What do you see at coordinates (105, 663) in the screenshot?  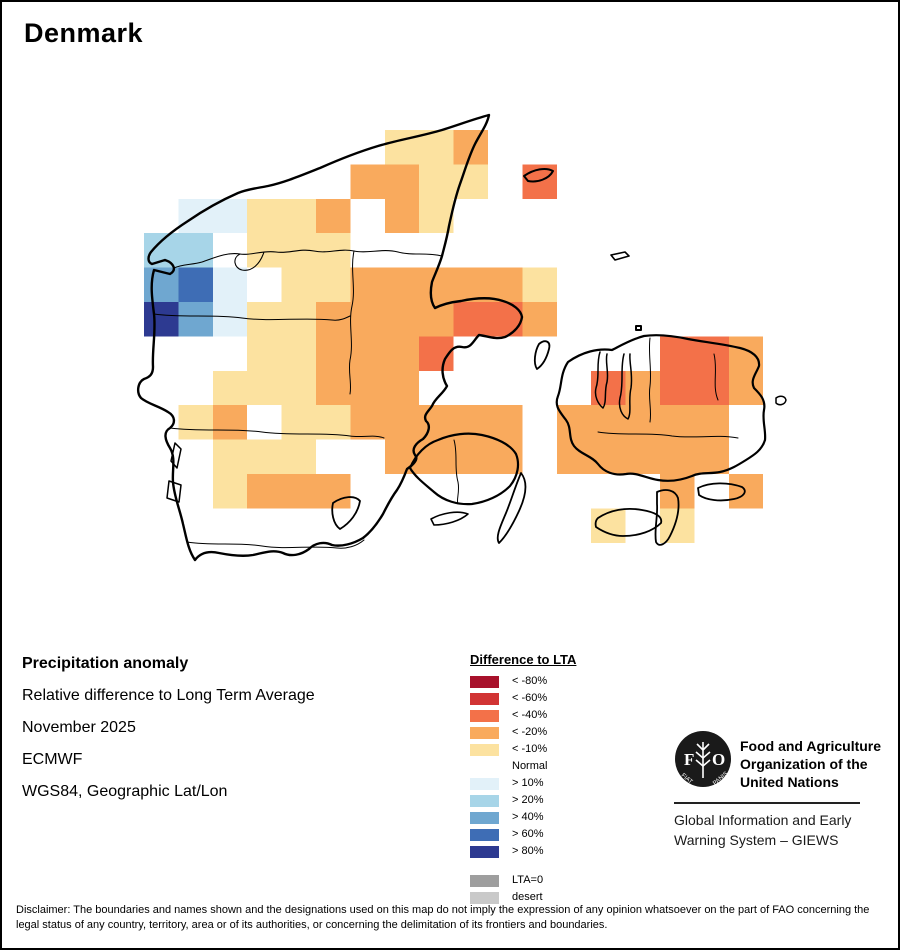 I see `map-subject-heading: Precipitation anomaly` at bounding box center [105, 663].